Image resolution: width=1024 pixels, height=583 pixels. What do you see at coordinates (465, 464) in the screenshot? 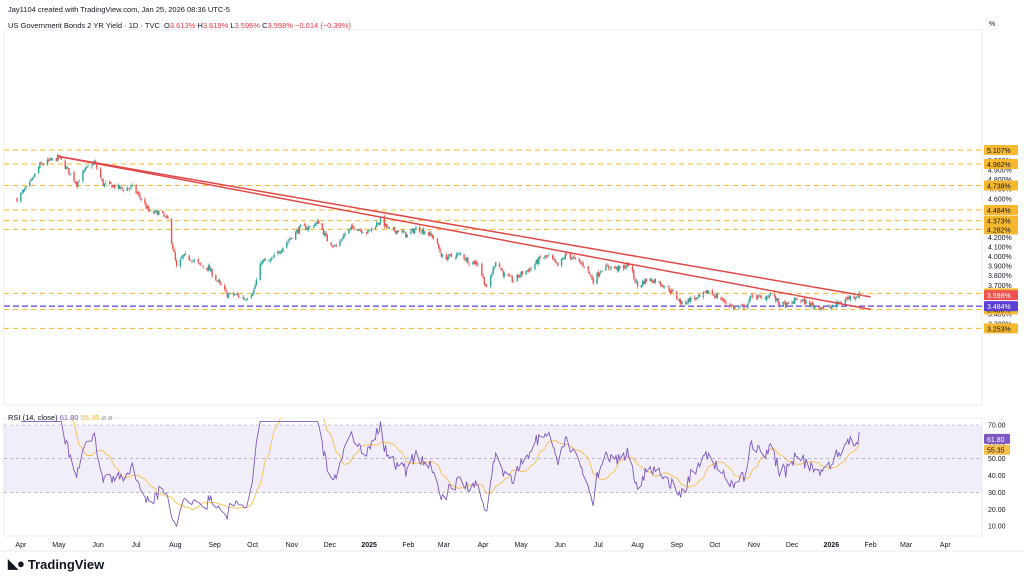
I see `rsi-ma-line` at bounding box center [465, 464].